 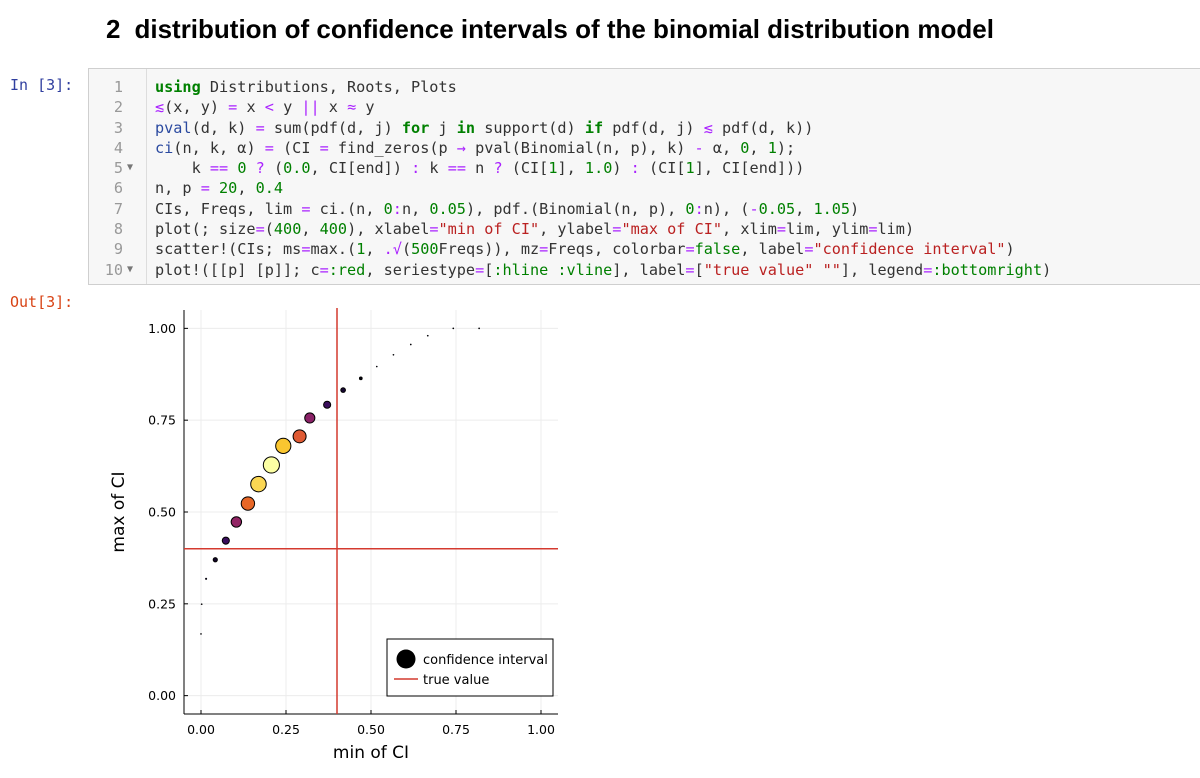 I want to click on x-tick-label: 0.00, so click(x=201, y=729).